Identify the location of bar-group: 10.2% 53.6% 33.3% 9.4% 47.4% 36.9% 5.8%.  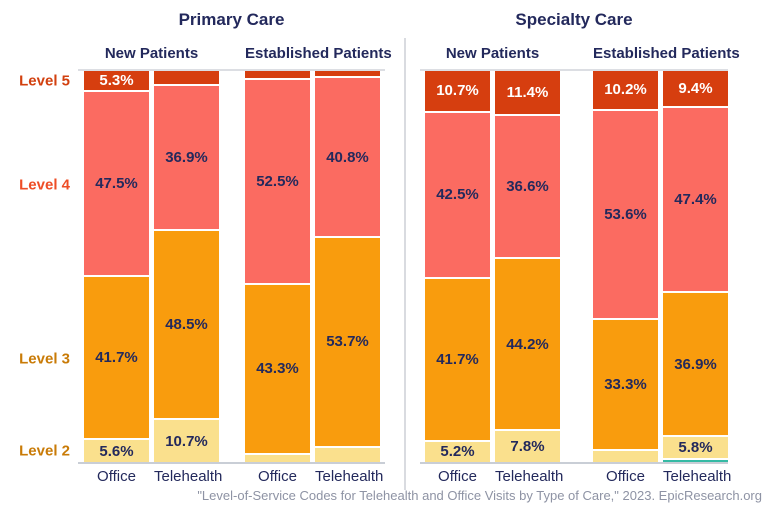
(660, 266).